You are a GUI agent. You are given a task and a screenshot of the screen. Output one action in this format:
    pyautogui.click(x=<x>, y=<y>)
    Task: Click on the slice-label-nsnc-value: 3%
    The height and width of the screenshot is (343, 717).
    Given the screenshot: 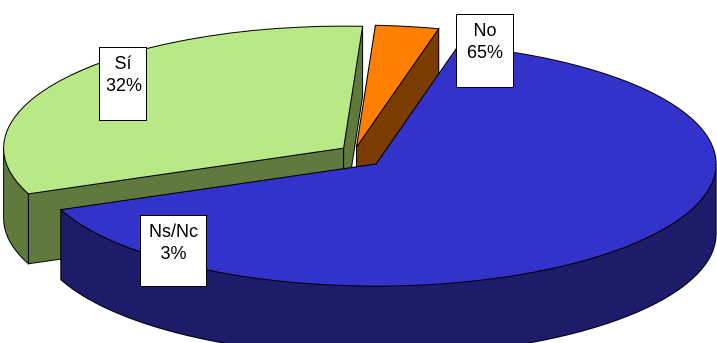 What is the action you would take?
    pyautogui.click(x=173, y=253)
    